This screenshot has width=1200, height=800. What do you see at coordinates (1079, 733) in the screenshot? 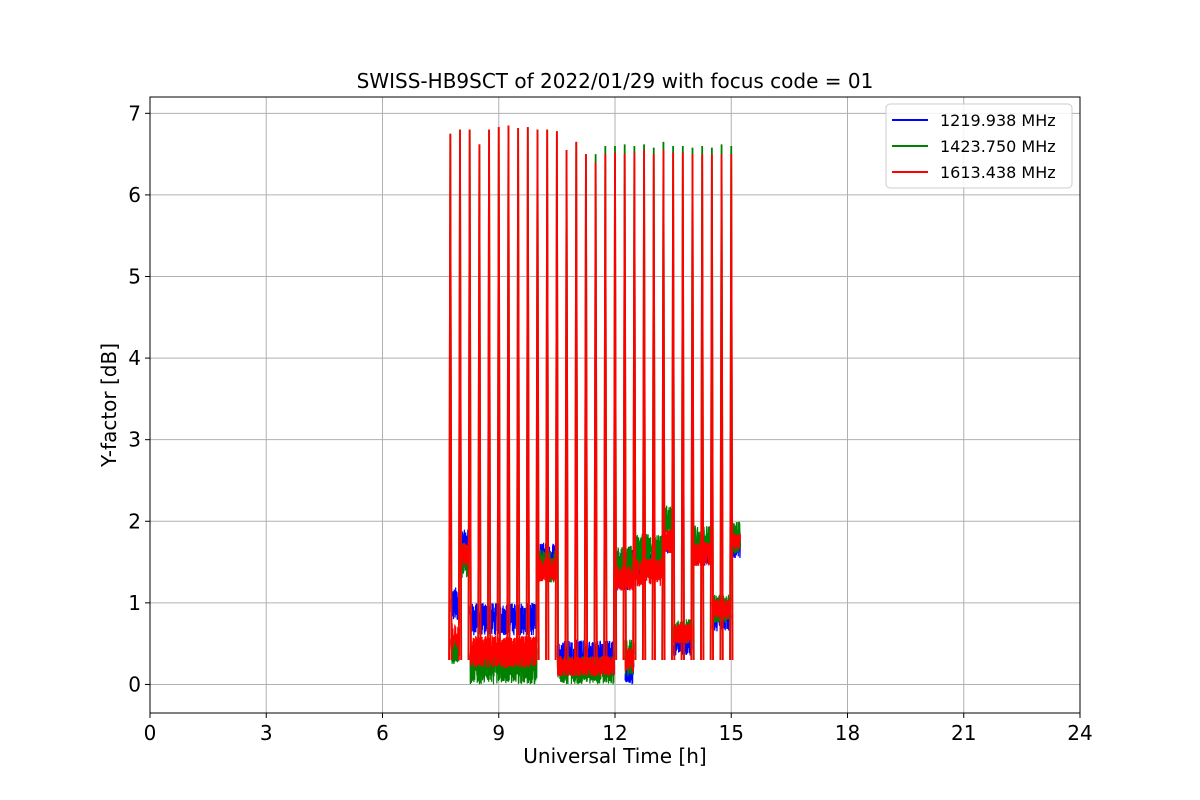
I see `x-tick-label: 24` at bounding box center [1079, 733].